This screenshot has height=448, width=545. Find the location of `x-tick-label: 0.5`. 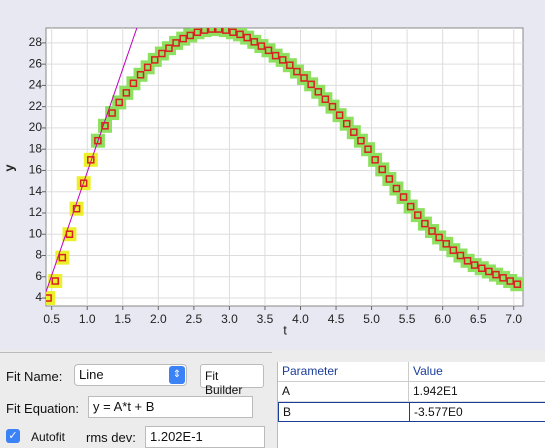

x-tick-label: 0.5 is located at coordinates (51, 319).